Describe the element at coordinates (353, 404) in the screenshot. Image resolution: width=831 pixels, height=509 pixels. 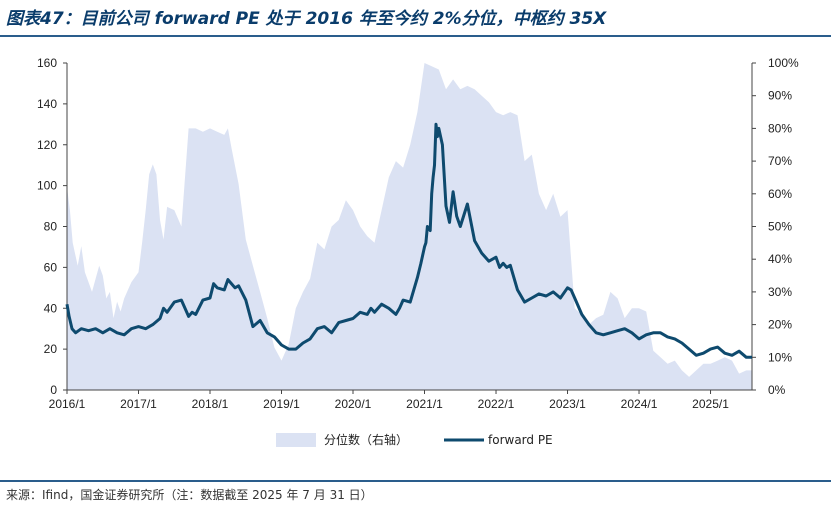
I see `x-axis-tick-label: 2020/1` at that location.